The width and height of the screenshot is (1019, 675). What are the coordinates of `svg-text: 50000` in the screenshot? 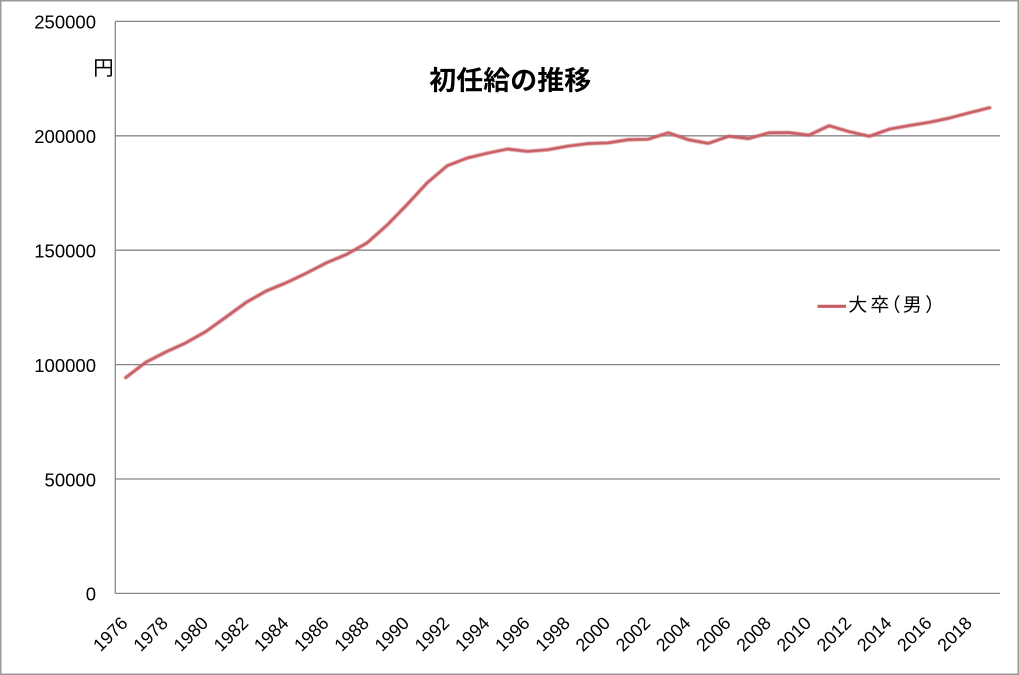 It's located at (70, 479).